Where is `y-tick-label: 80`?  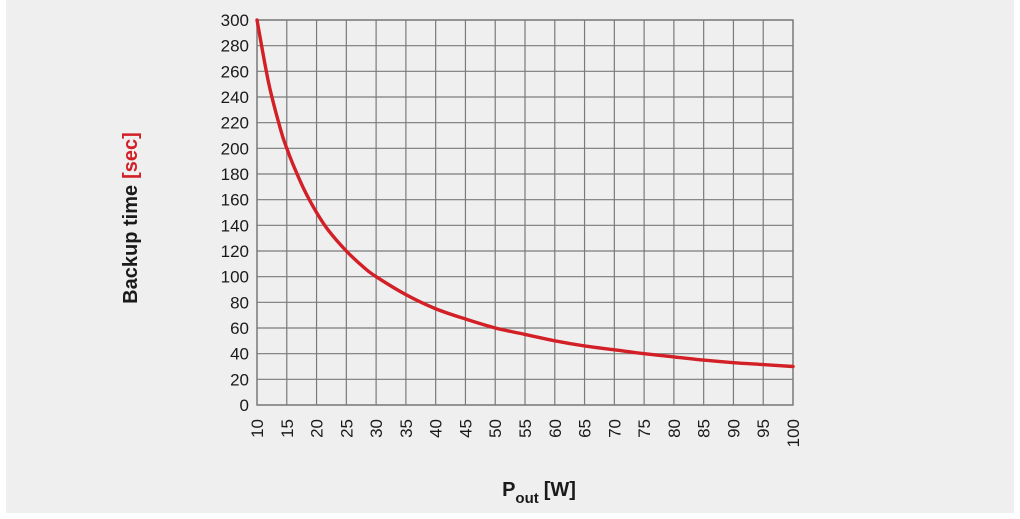 y-tick-label: 80 is located at coordinates (239, 302).